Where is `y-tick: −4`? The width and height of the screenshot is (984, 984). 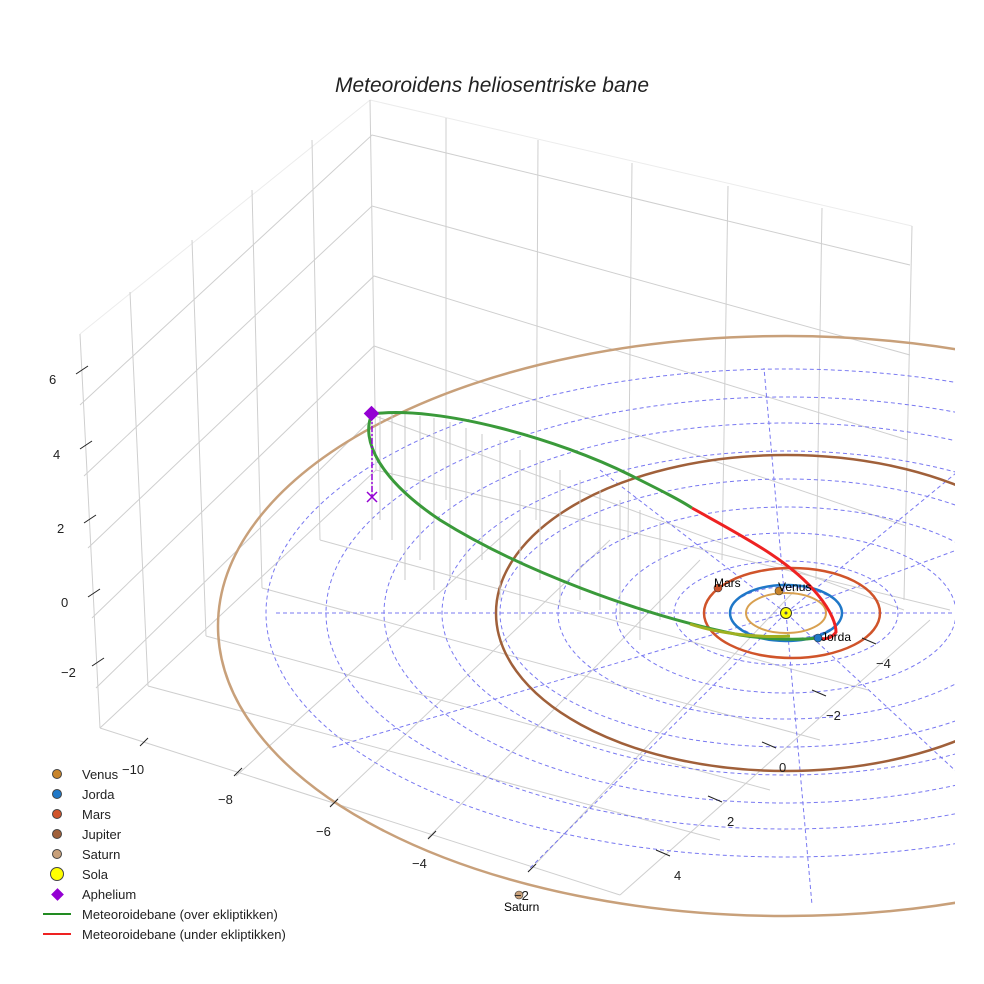
y-tick: −4 is located at coordinates (883, 663).